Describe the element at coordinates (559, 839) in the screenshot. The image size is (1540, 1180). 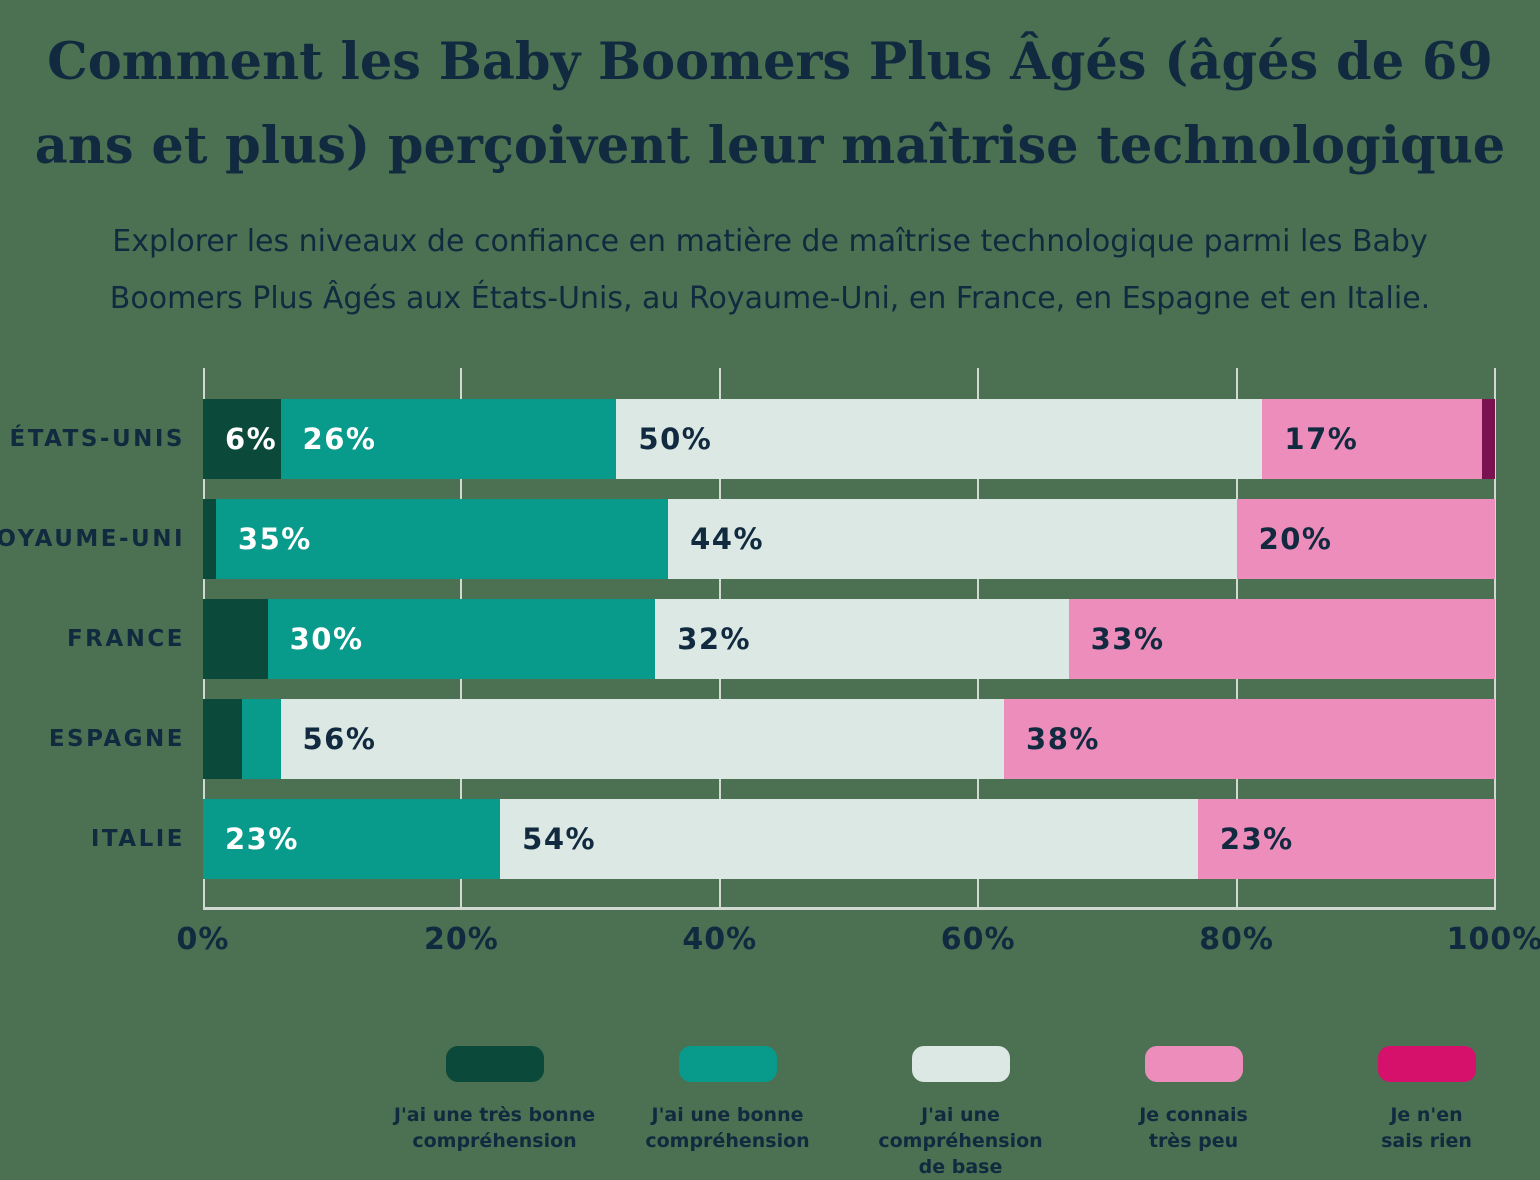
I see `bar-value-label: 54%` at that location.